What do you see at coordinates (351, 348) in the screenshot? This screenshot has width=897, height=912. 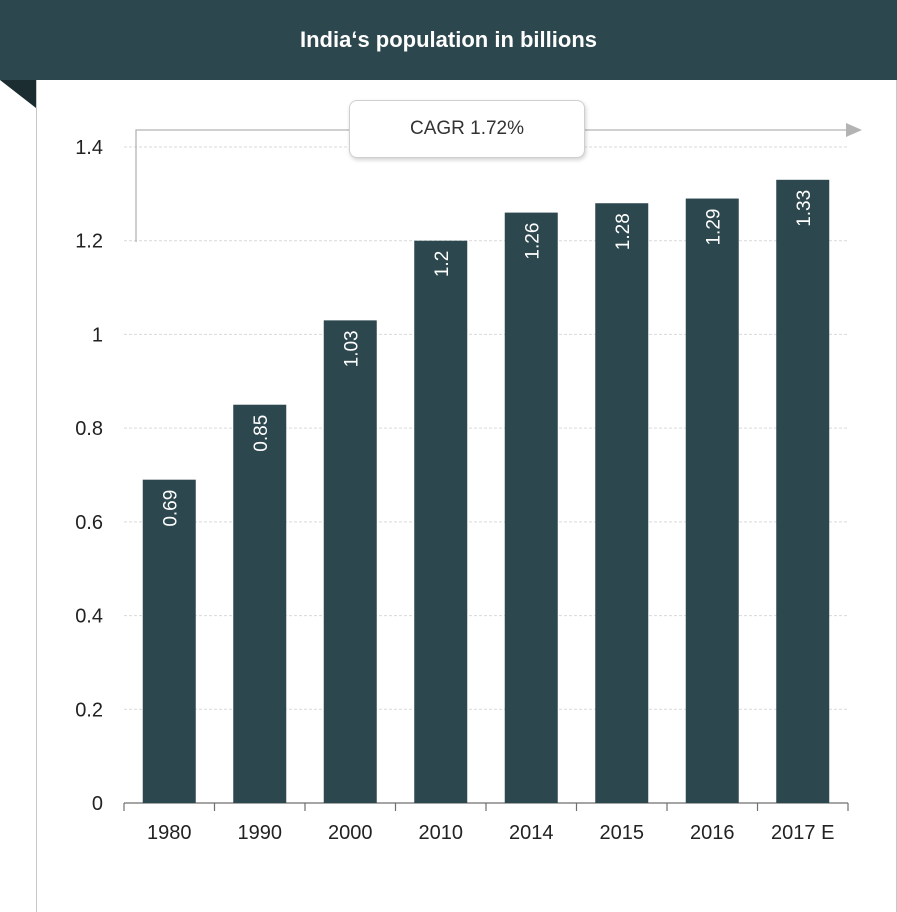 I see `bar-data-label: 1.03` at bounding box center [351, 348].